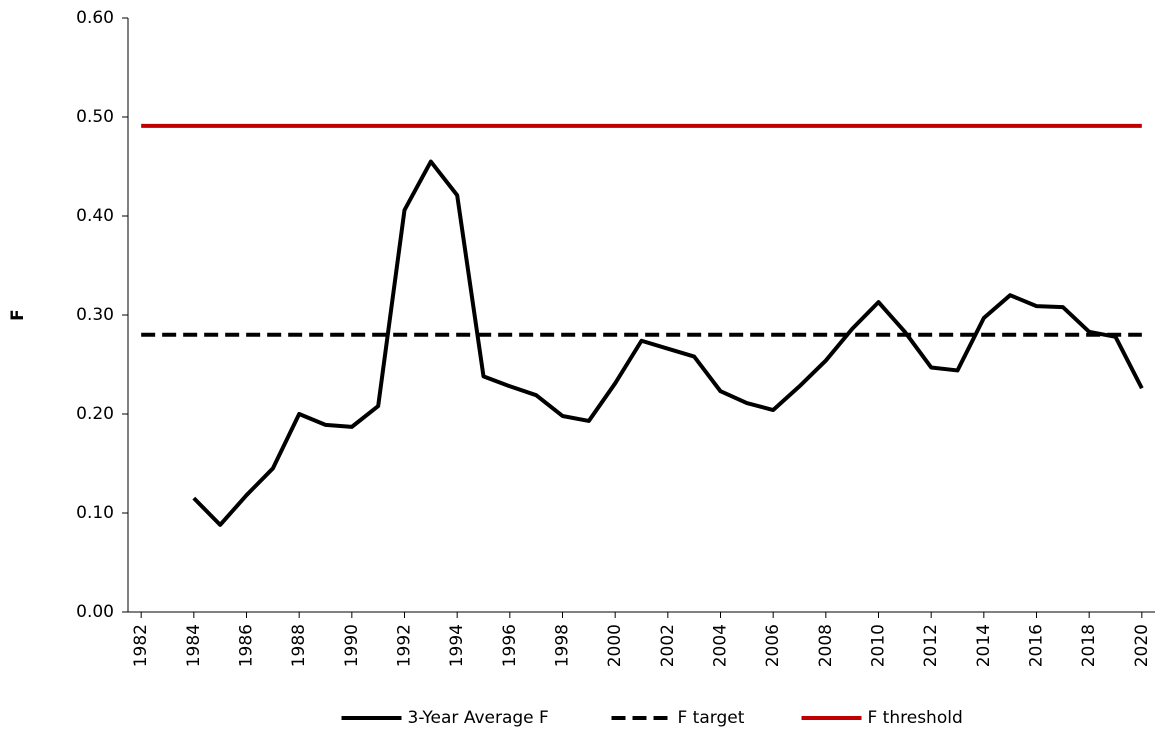  Describe the element at coordinates (1089, 645) in the screenshot. I see `x-tick-label: 2018` at that location.